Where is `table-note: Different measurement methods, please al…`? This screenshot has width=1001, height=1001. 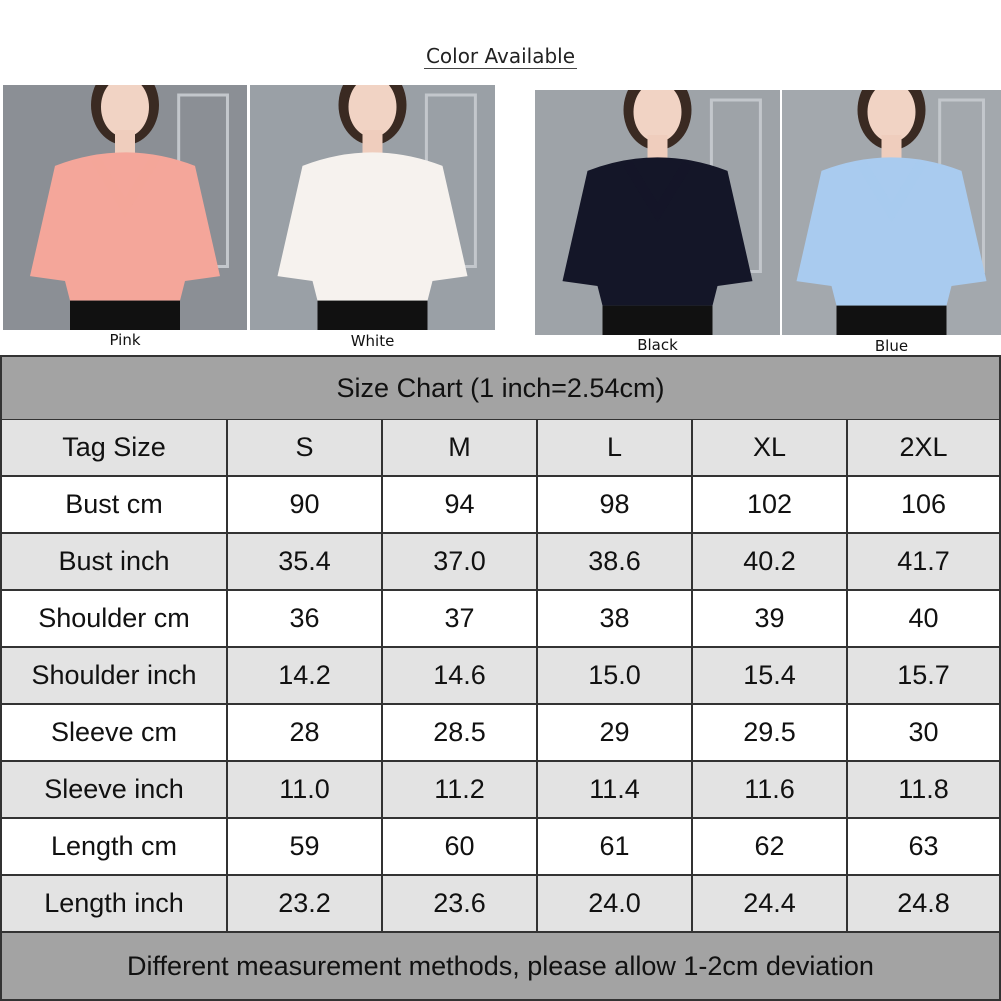 table-note: Different measurement methods, please al… is located at coordinates (500, 967).